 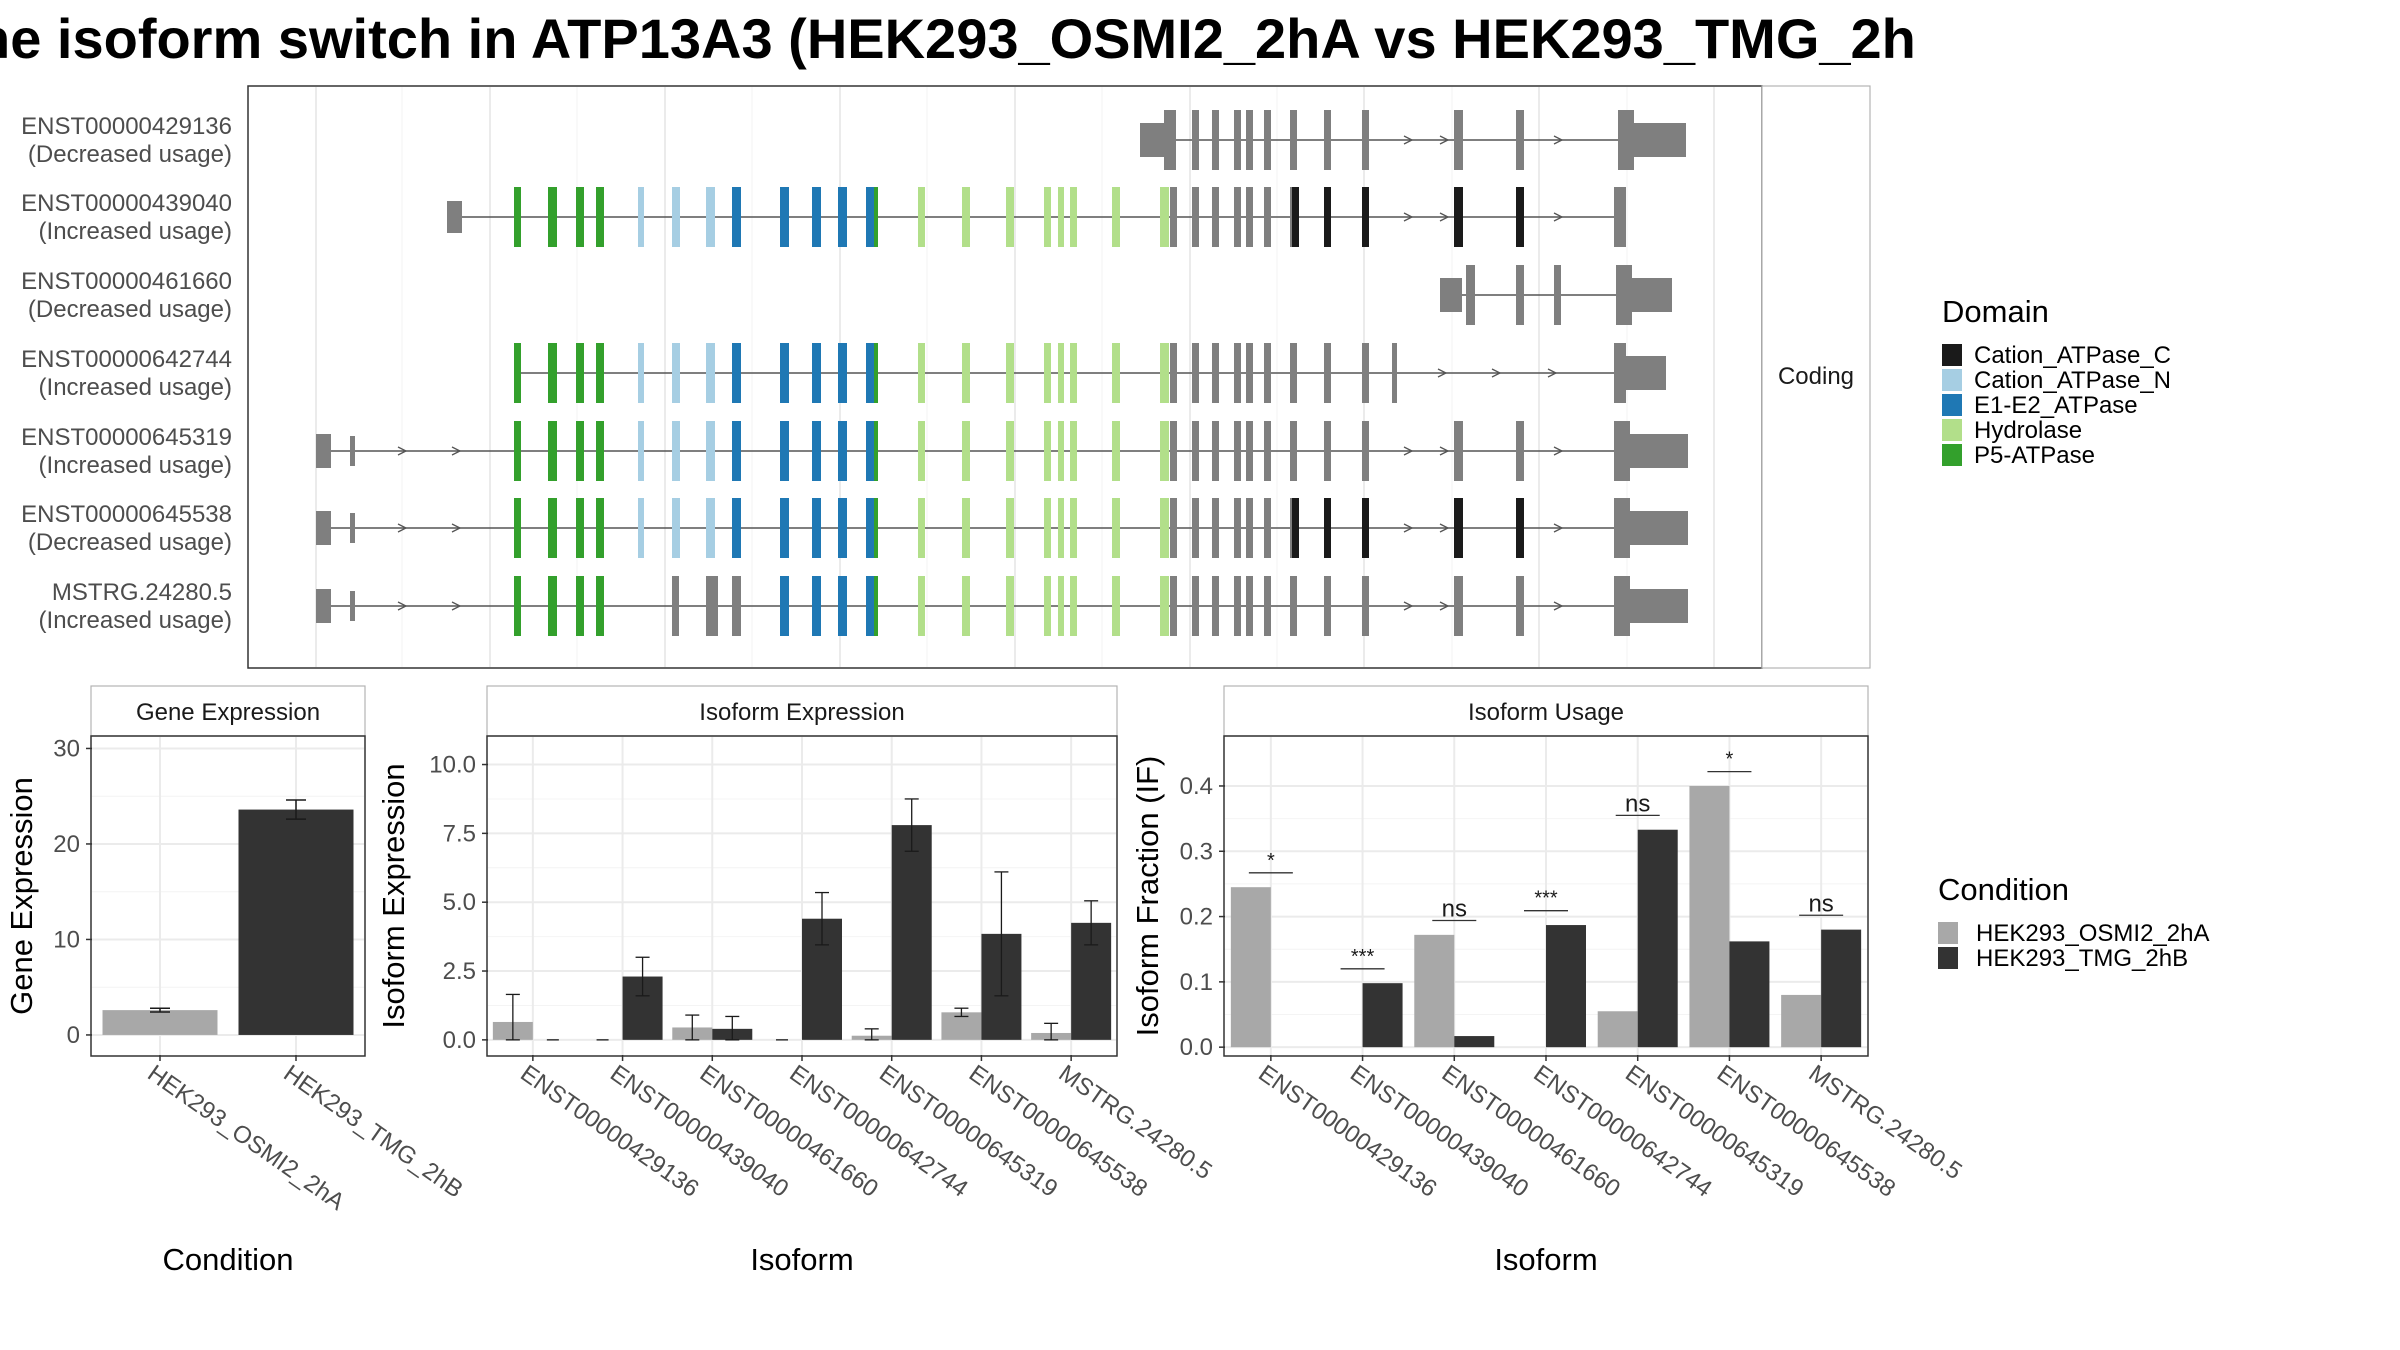 What do you see at coordinates (228, 712) in the screenshot?
I see `gene-expression-title: Gene Expression` at bounding box center [228, 712].